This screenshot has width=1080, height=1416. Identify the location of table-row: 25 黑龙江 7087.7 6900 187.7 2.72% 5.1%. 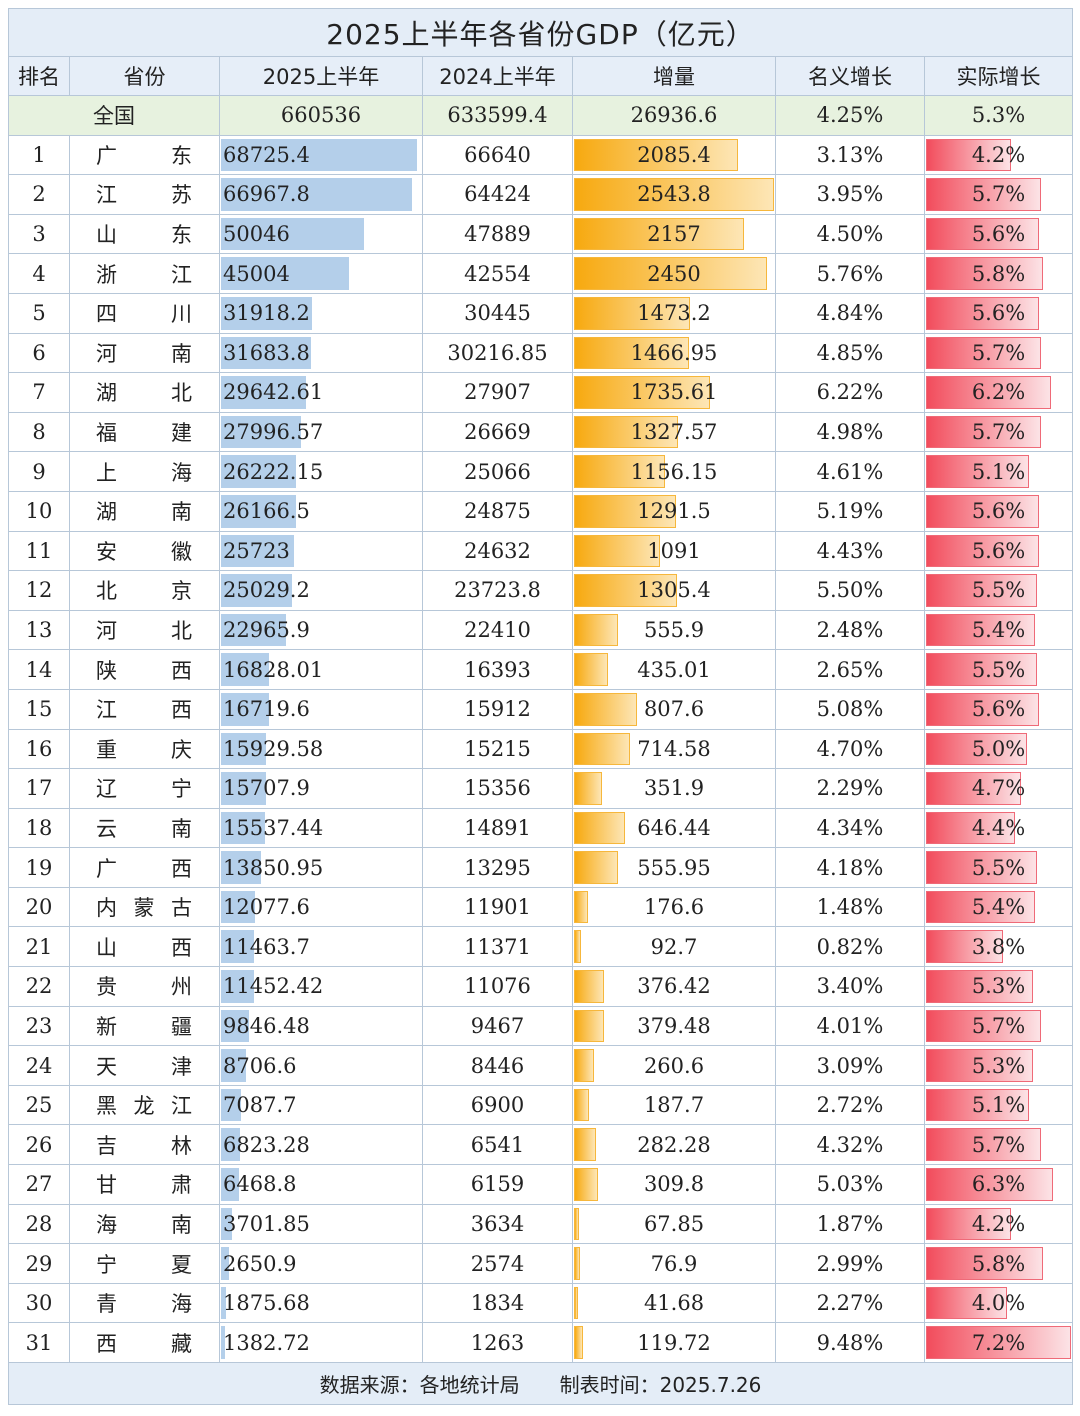
(540, 1105).